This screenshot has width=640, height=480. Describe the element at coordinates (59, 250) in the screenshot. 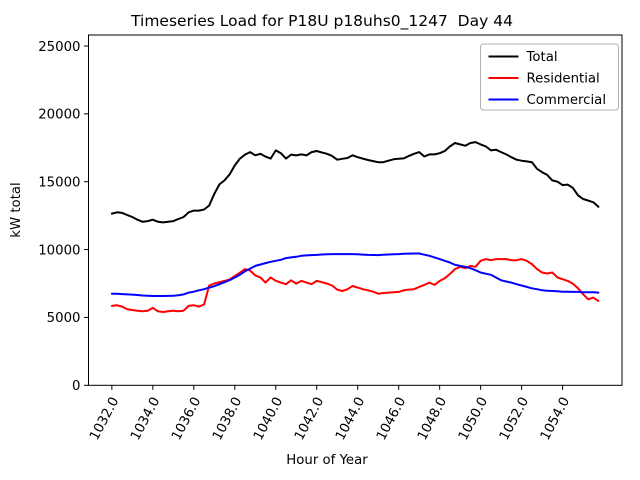

I see `y-tick-label: 10000` at that location.